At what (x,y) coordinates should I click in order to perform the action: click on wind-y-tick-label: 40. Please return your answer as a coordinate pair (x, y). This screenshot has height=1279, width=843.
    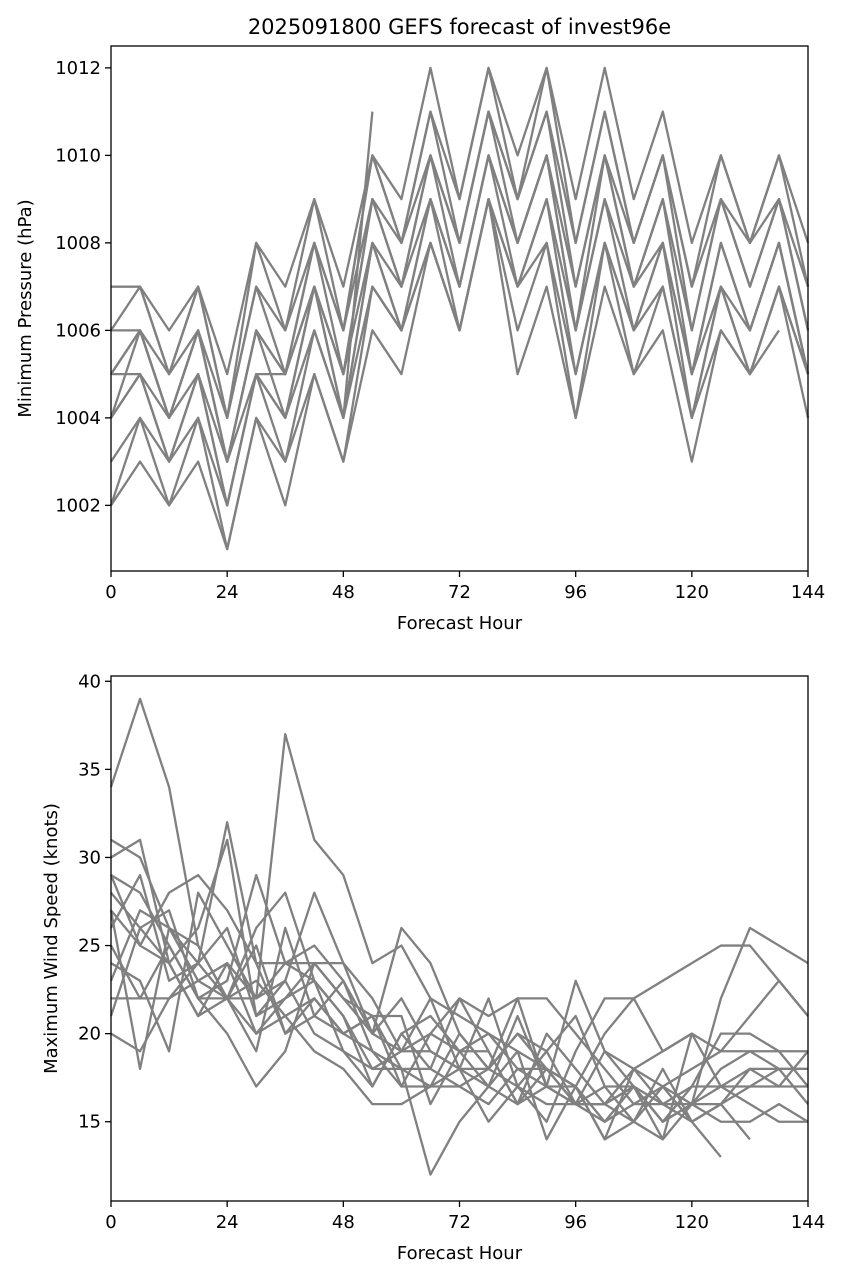
    Looking at the image, I should click on (89, 681).